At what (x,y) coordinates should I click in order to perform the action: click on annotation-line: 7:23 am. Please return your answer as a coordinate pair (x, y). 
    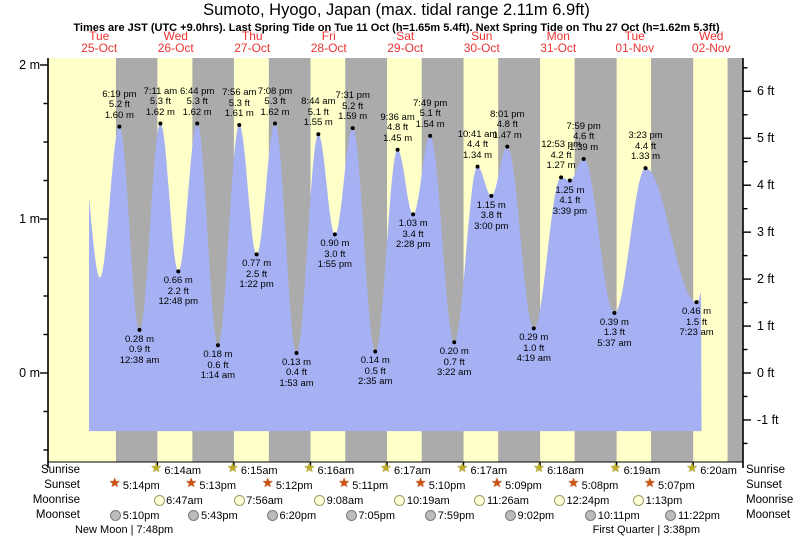
    Looking at the image, I should click on (696, 333).